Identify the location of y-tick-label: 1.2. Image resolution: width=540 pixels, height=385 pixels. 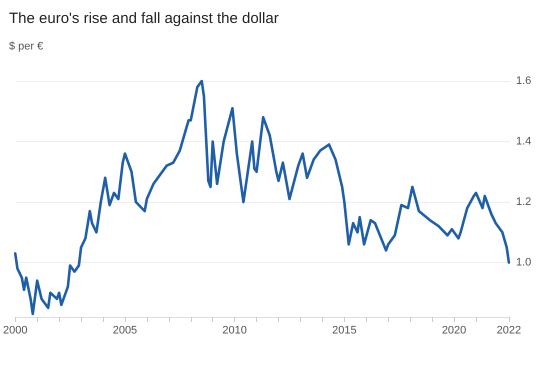
(524, 202).